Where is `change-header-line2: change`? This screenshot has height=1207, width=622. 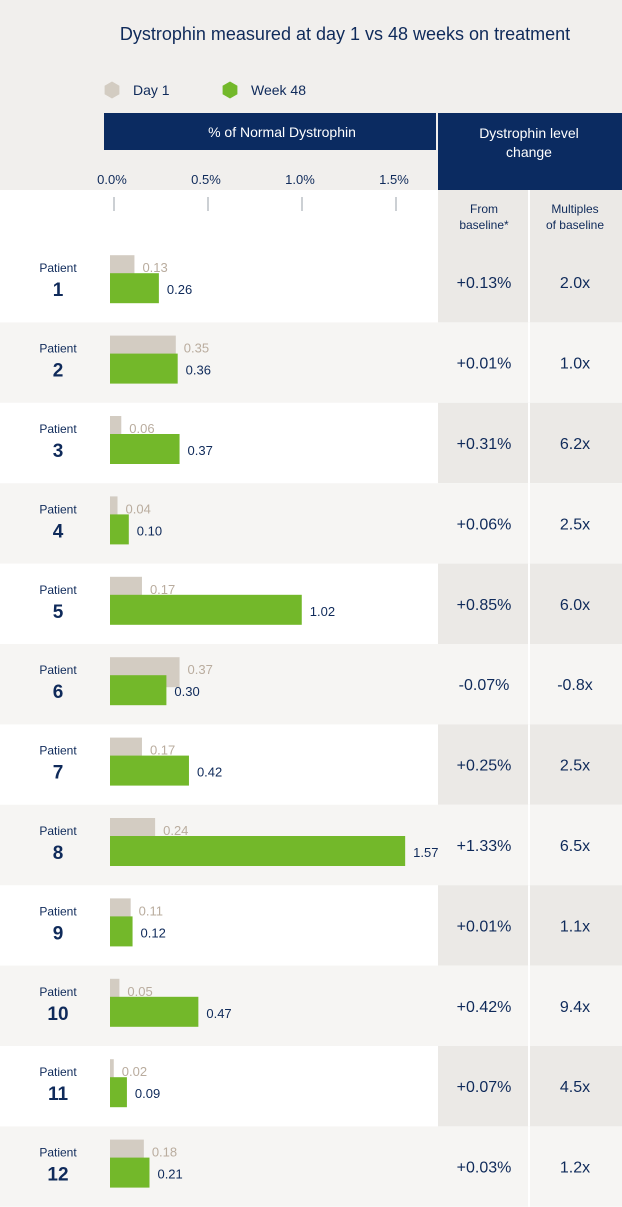 change-header-line2: change is located at coordinates (529, 152).